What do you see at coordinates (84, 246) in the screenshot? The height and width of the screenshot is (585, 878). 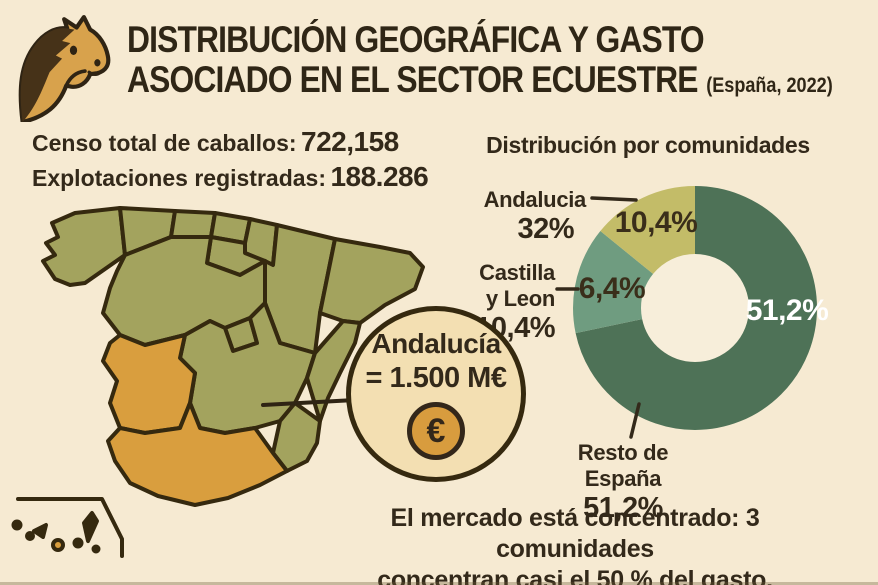 I see `region-galicia` at bounding box center [84, 246].